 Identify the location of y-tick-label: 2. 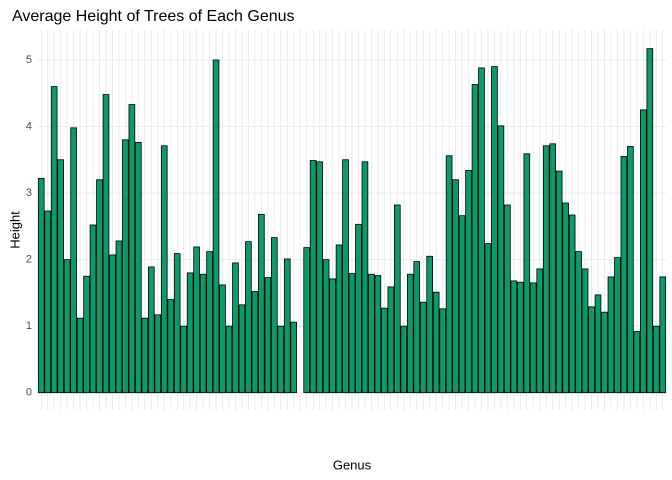
(29, 260).